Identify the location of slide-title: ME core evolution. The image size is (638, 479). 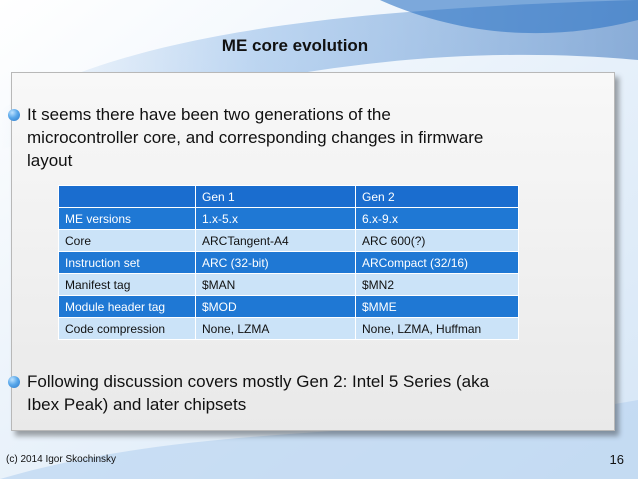
(295, 45).